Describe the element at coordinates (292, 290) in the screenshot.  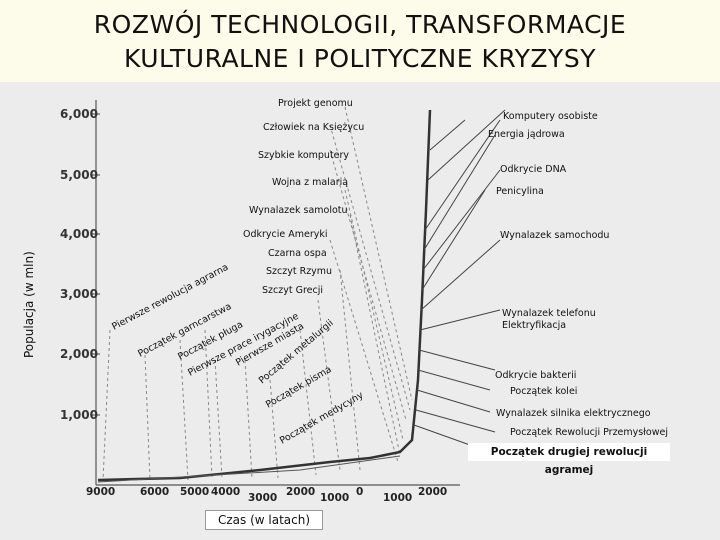
I see `event-label: Szczyt Grecji` at that location.